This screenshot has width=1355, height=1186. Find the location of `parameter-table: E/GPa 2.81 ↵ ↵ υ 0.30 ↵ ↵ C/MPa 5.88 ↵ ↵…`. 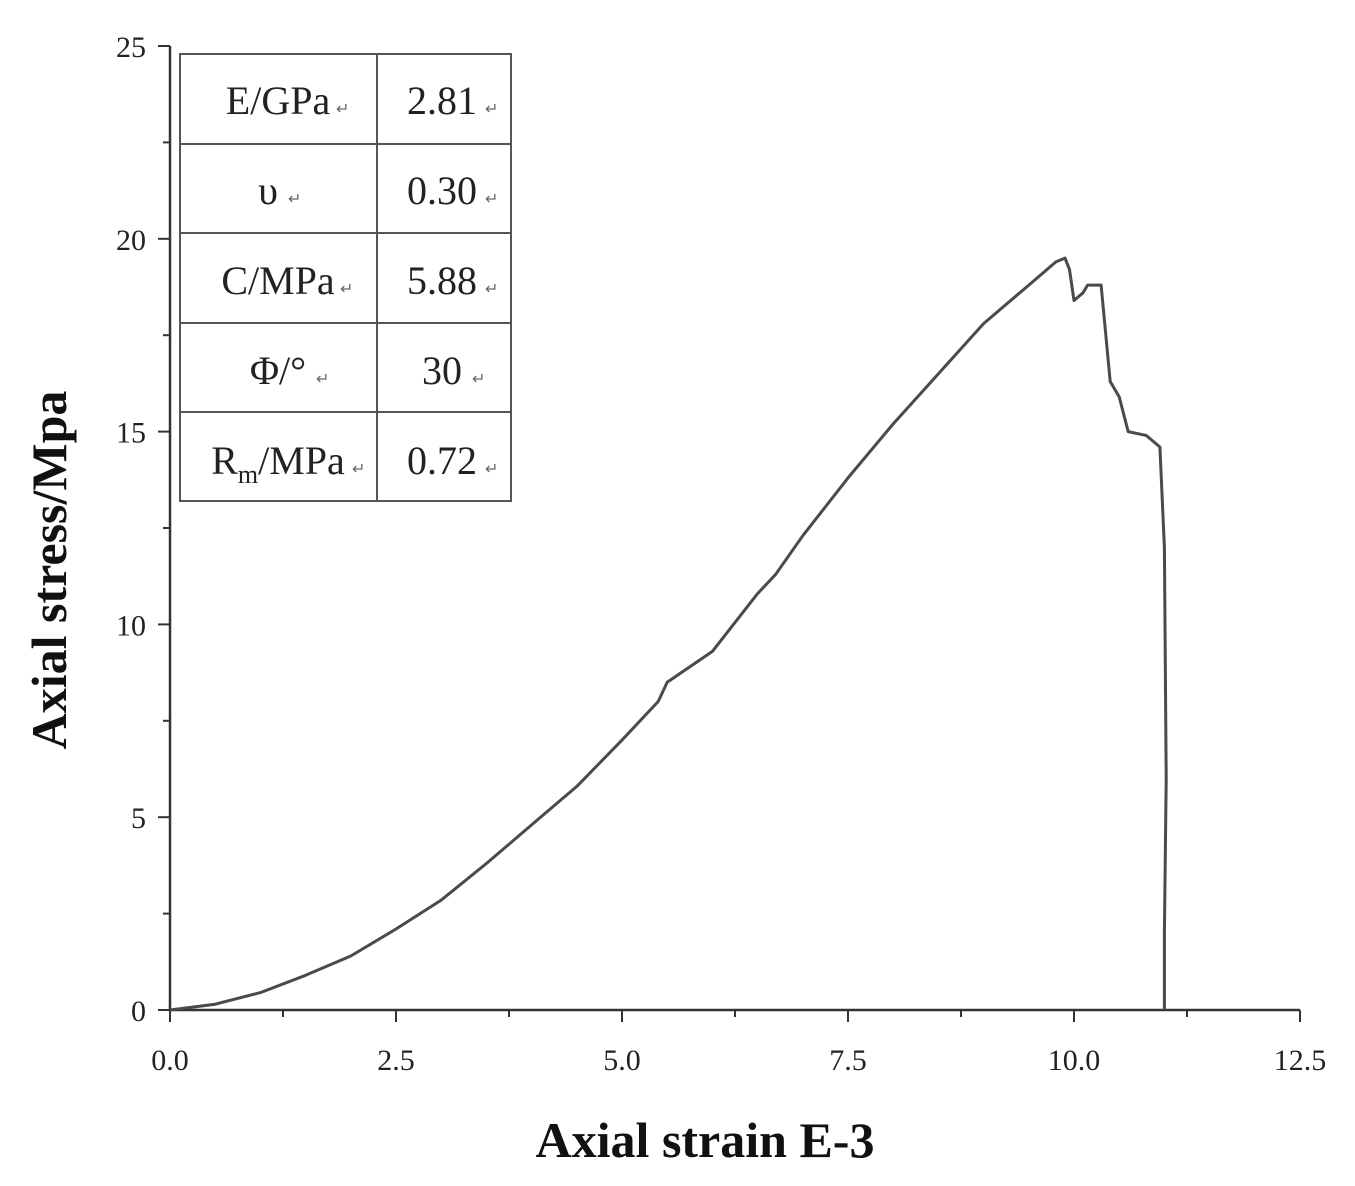

parameter-table: E/GPa 2.81 ↵ ↵ υ 0.30 ↵ ↵ C/MPa 5.88 ↵ ↵… is located at coordinates (345, 277).